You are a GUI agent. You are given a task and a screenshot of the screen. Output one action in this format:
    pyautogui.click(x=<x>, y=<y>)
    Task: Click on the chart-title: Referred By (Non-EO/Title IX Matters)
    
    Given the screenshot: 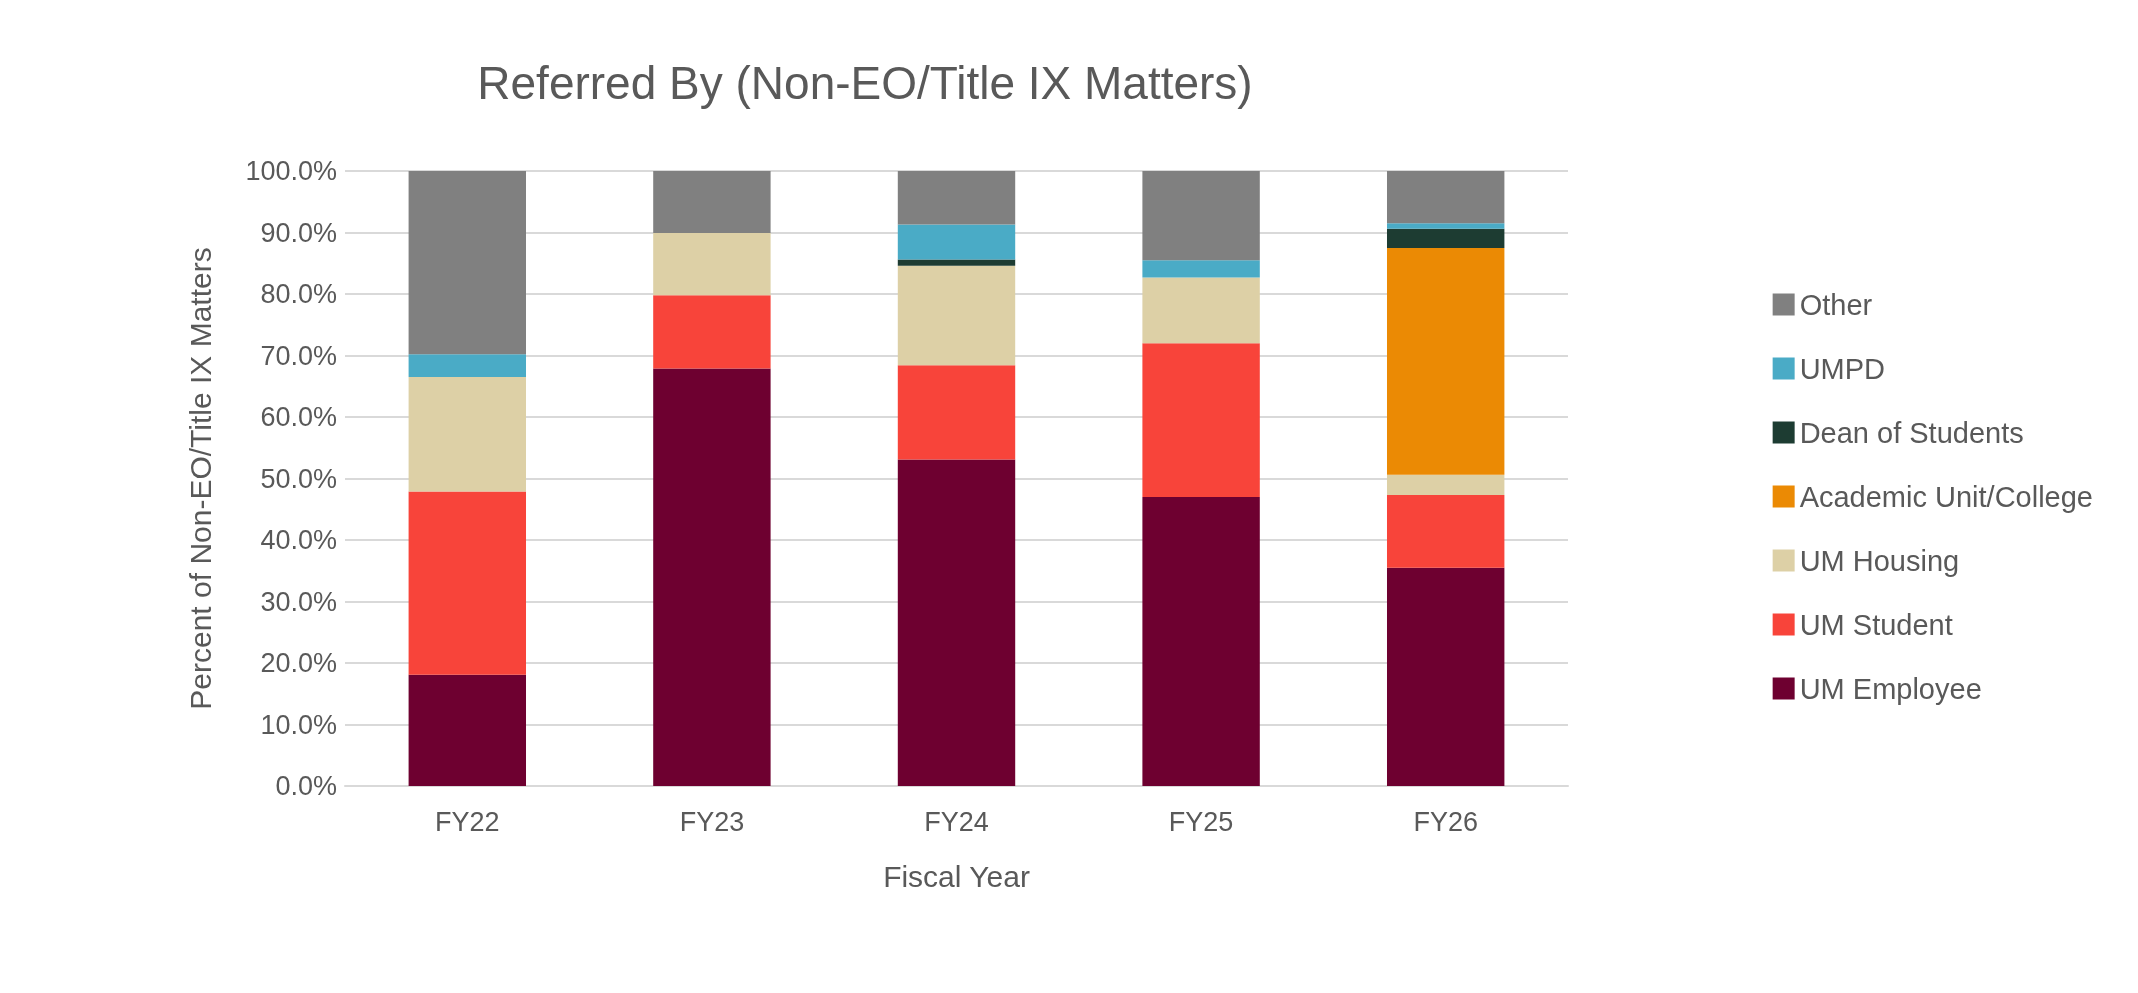 What is the action you would take?
    pyautogui.click(x=865, y=83)
    